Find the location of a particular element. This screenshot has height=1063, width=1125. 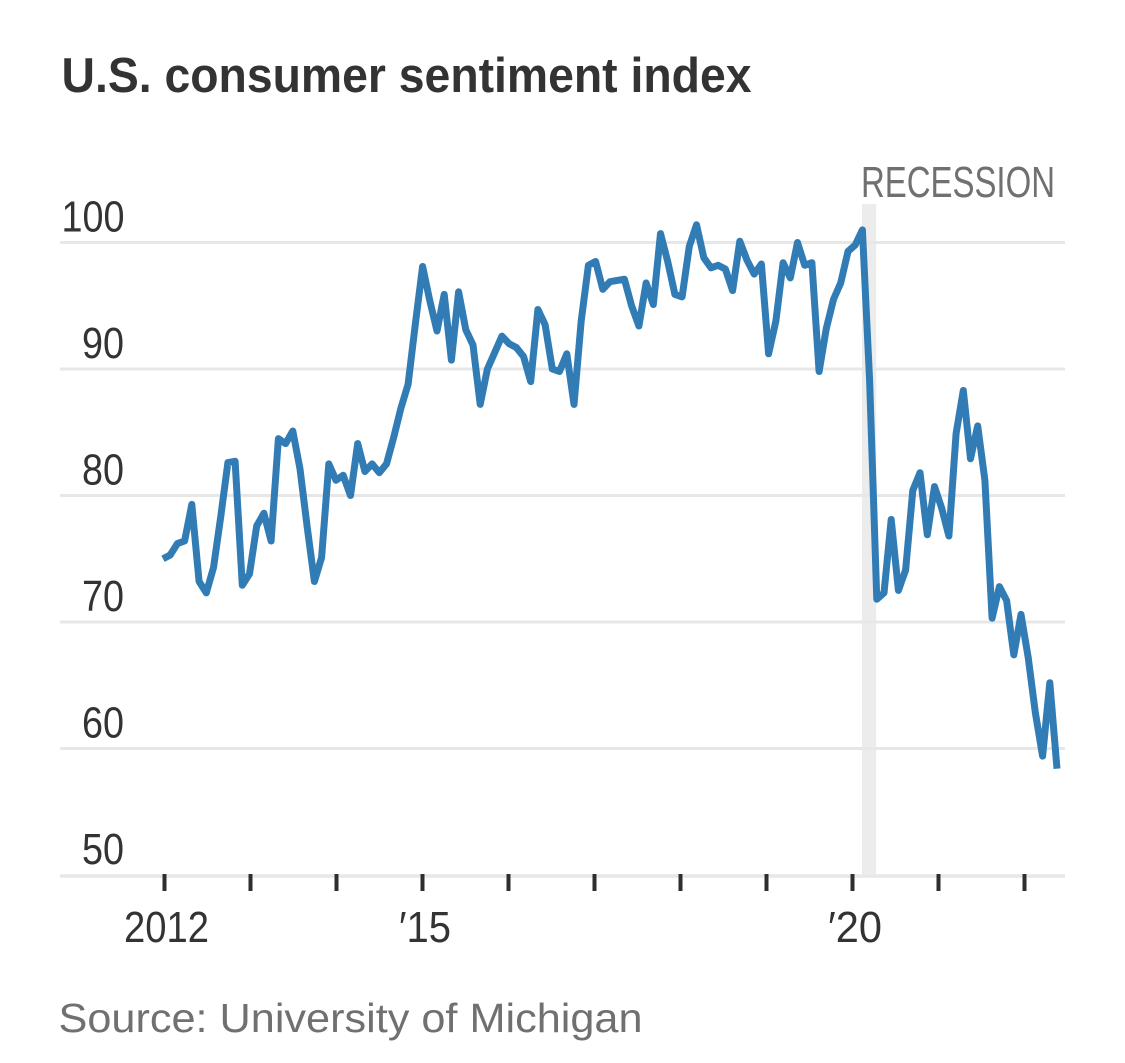

svg-text: U.S. consumer sentiment index is located at coordinates (407, 76).